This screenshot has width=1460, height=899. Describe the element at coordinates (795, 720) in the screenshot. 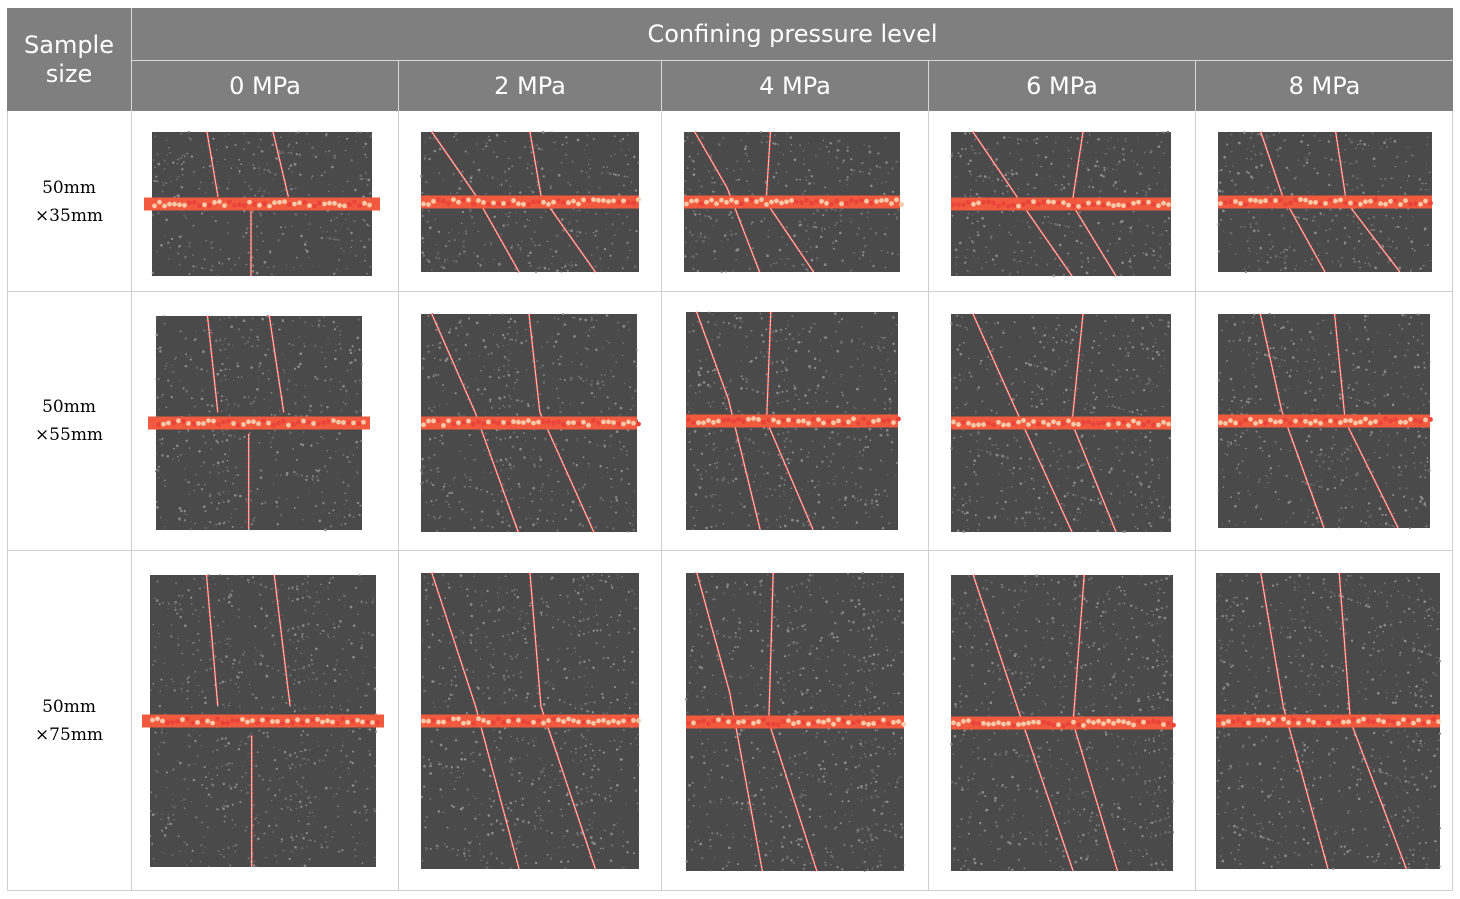

I see `specimen-image-r2-c2` at that location.